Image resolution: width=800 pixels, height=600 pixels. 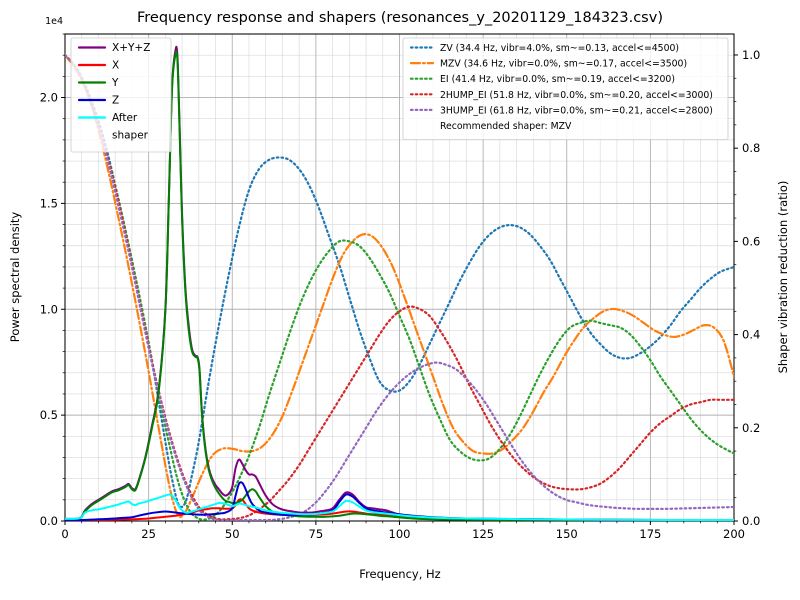 What do you see at coordinates (751, 241) in the screenshot?
I see `y-right-tick-label: 0.6` at bounding box center [751, 241].